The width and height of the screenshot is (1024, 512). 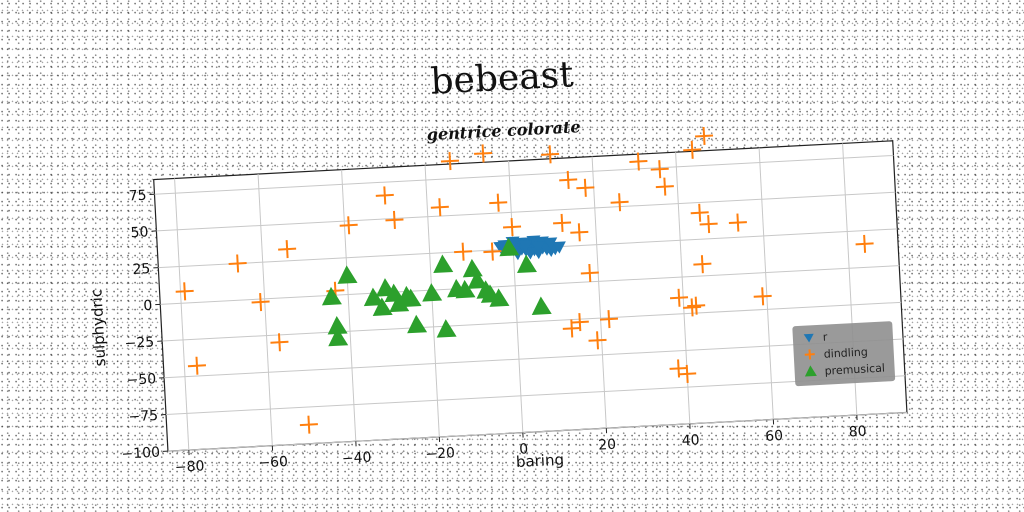 What do you see at coordinates (140, 454) in the screenshot?
I see `y-tick-label: −100` at bounding box center [140, 454].